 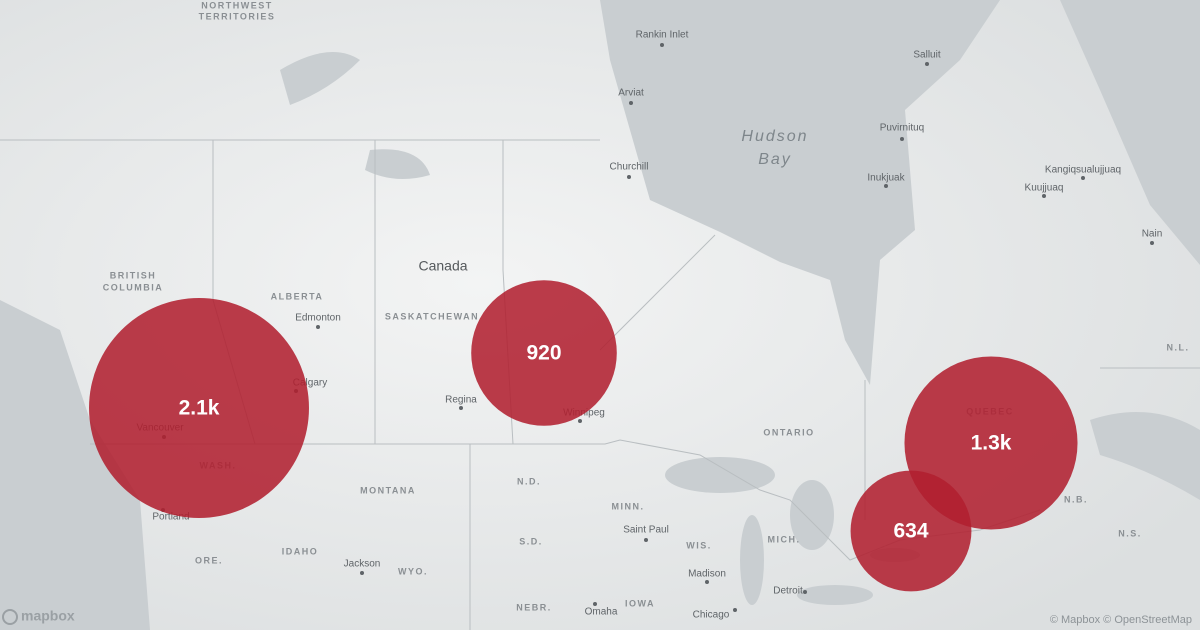 I want to click on place-label: MICH., so click(x=784, y=539).